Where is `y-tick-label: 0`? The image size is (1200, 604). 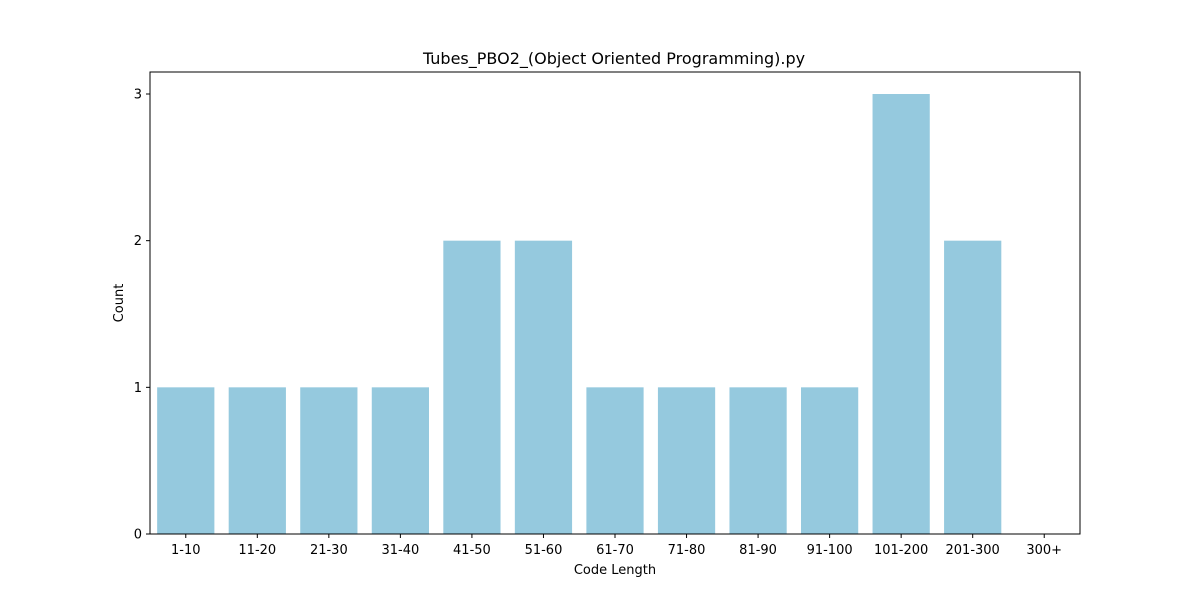
y-tick-label: 0 is located at coordinates (138, 535).